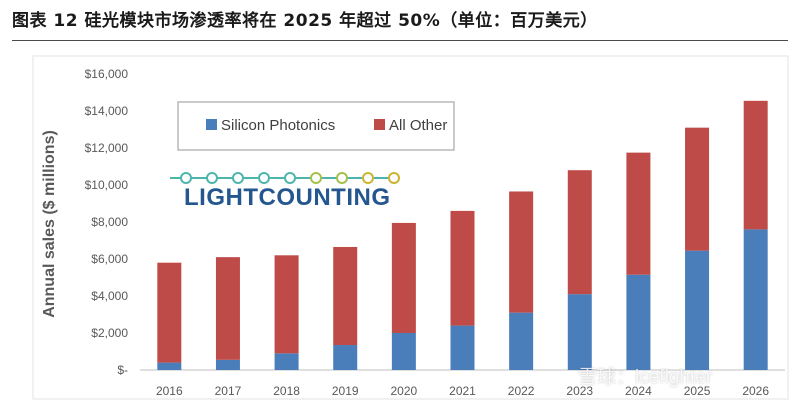  I want to click on y-tick-label: $10,000, so click(107, 185).